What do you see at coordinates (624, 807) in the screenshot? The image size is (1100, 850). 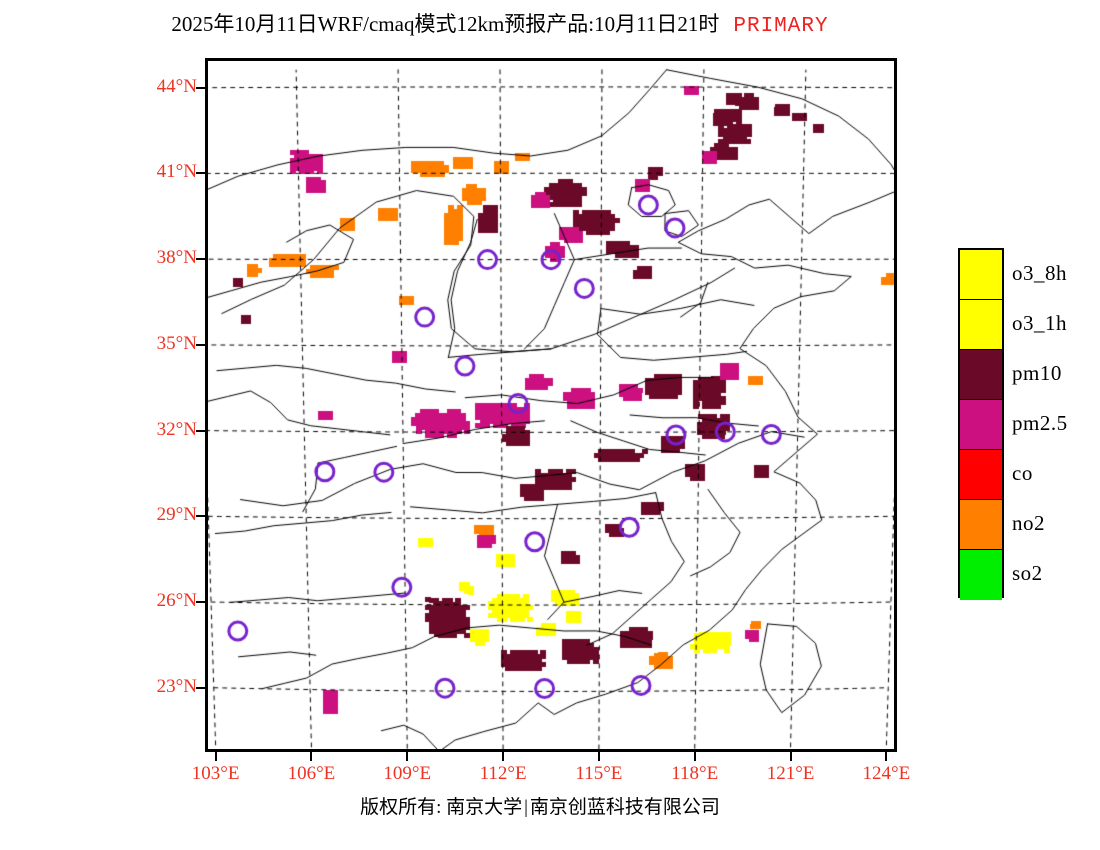 I see `footer-right: 南京创蓝科技有限公司` at bounding box center [624, 807].